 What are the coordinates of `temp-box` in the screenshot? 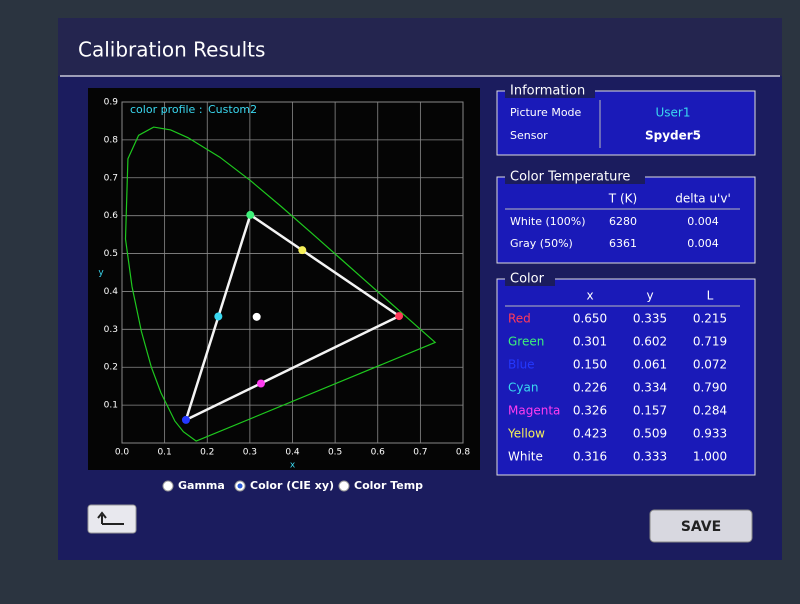 It's located at (626, 220).